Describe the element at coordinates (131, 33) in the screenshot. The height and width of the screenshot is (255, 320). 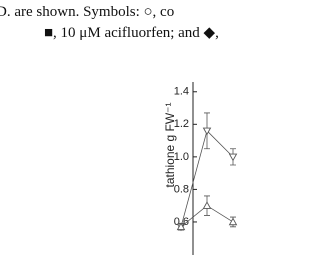
I see `caption-line: ■, 10 μM acifluorfen; and ◆,` at that location.